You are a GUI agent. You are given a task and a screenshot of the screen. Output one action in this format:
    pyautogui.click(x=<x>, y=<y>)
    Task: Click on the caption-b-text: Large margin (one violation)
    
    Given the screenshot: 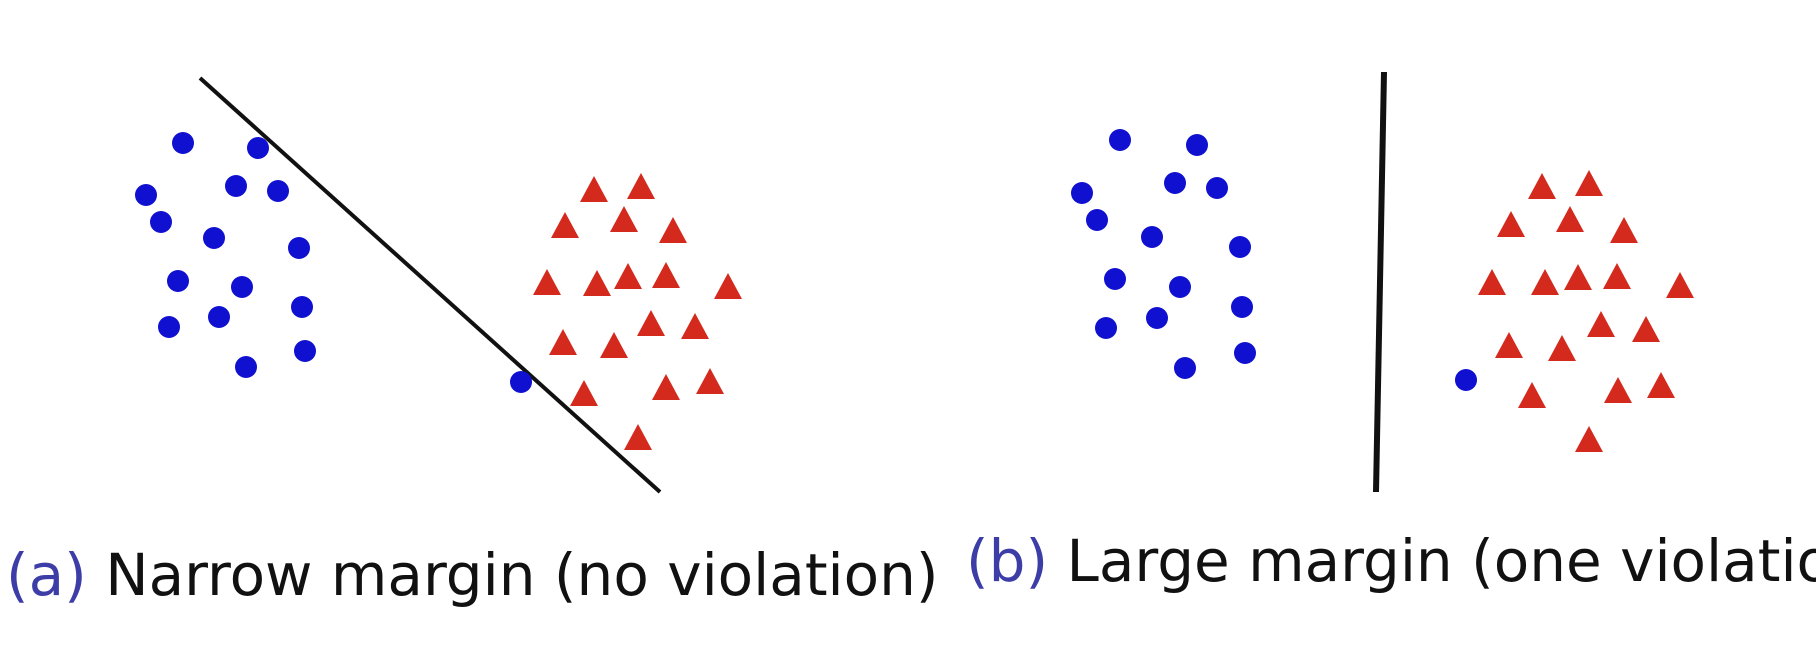 What is the action you would take?
    pyautogui.click(x=1441, y=561)
    